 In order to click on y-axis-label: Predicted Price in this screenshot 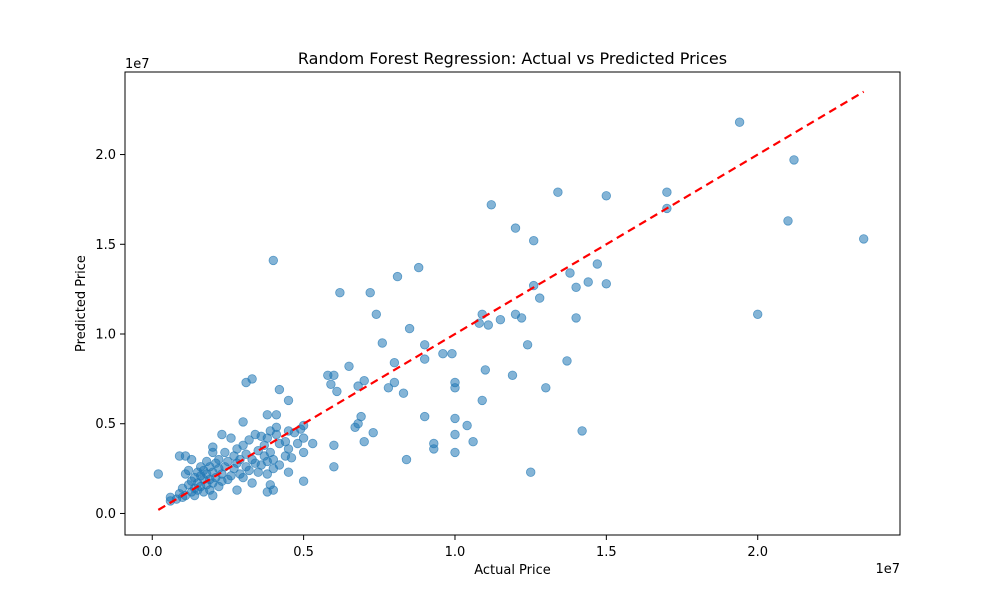, I will do `click(81, 303)`.